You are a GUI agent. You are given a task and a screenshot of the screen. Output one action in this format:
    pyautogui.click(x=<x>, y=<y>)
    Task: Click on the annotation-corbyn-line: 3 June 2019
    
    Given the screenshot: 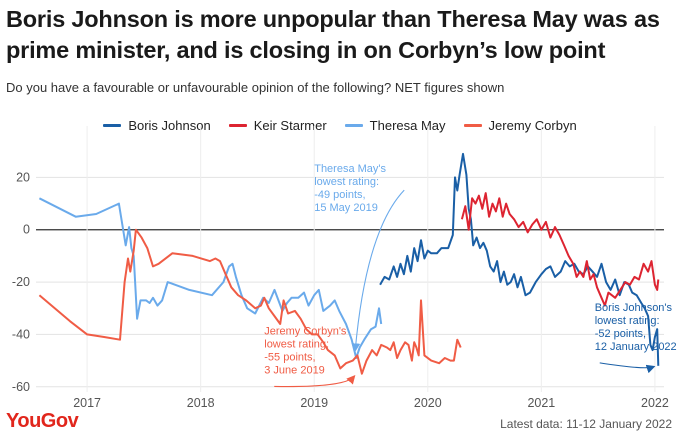 What is the action you would take?
    pyautogui.click(x=294, y=370)
    